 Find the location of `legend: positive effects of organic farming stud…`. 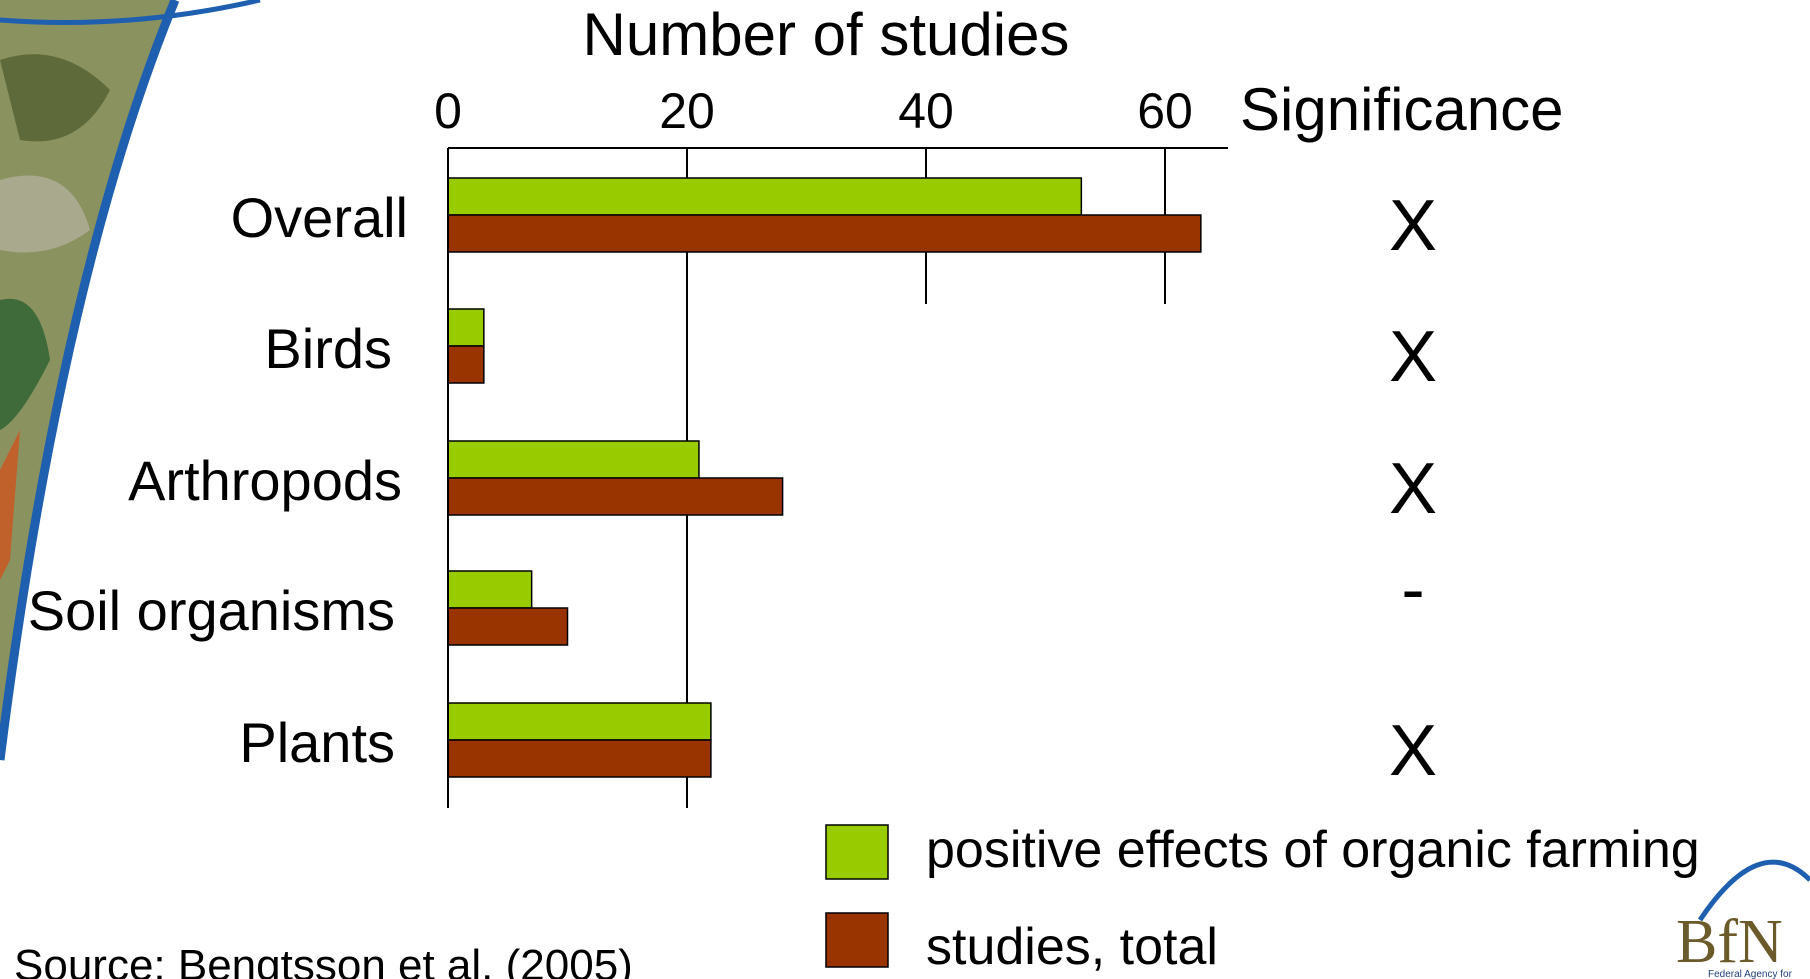

legend: positive effects of organic farming stud… is located at coordinates (1262, 898).